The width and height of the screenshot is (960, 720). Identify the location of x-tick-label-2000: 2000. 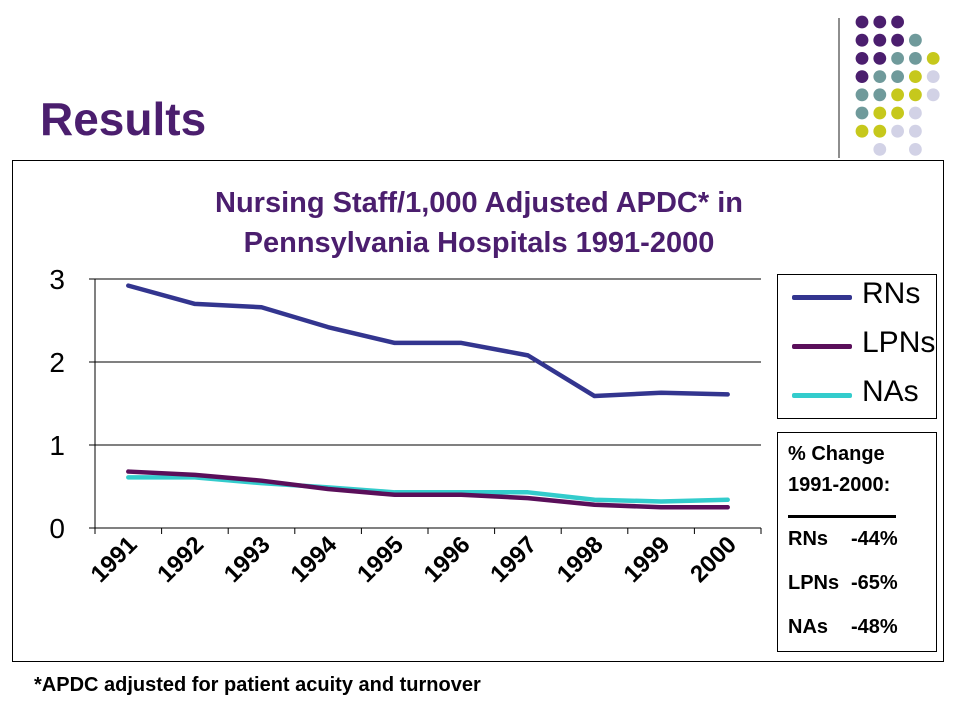
(713, 559).